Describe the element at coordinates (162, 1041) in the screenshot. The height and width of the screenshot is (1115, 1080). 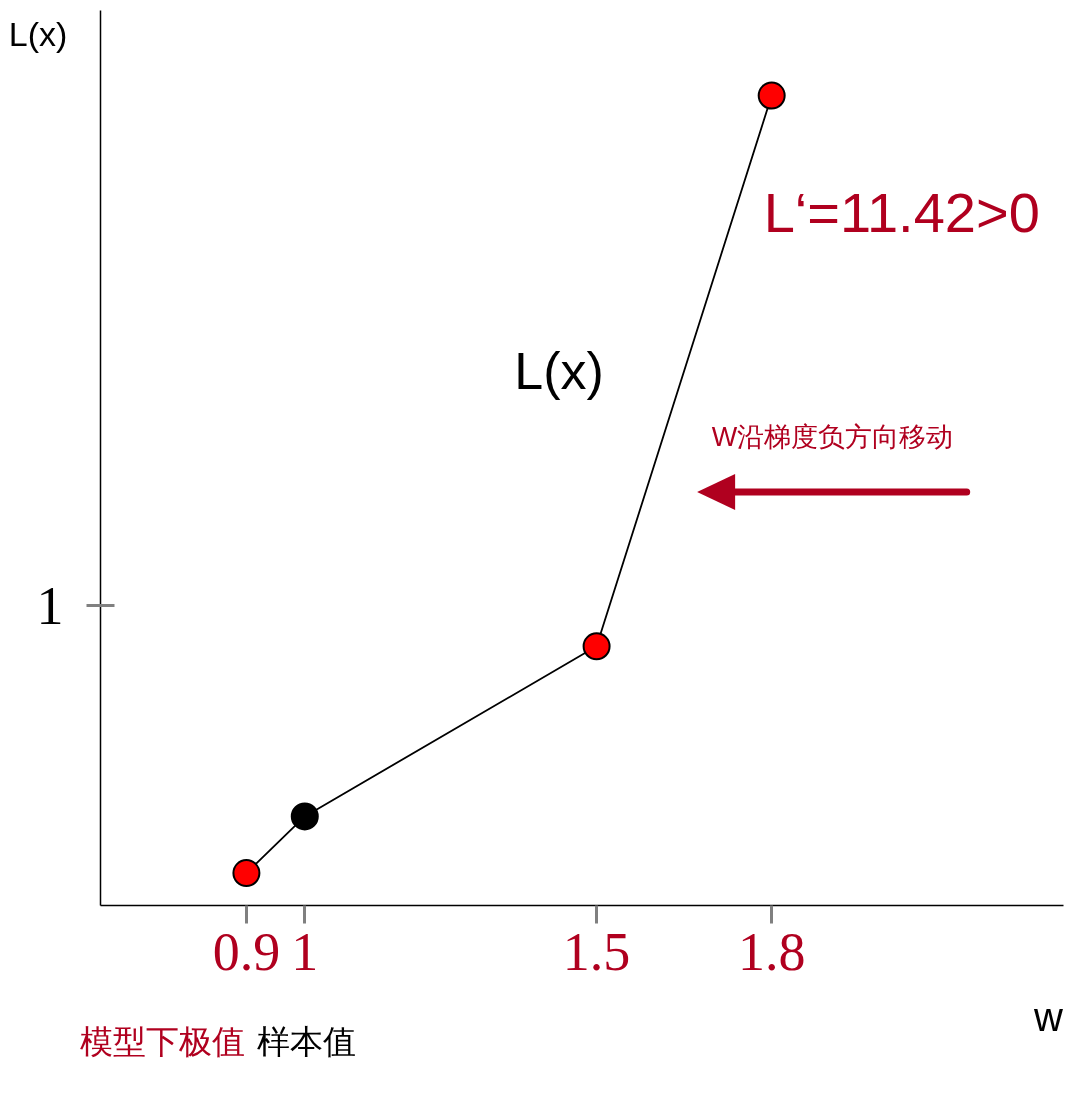
I see `text: 模型下极值` at that location.